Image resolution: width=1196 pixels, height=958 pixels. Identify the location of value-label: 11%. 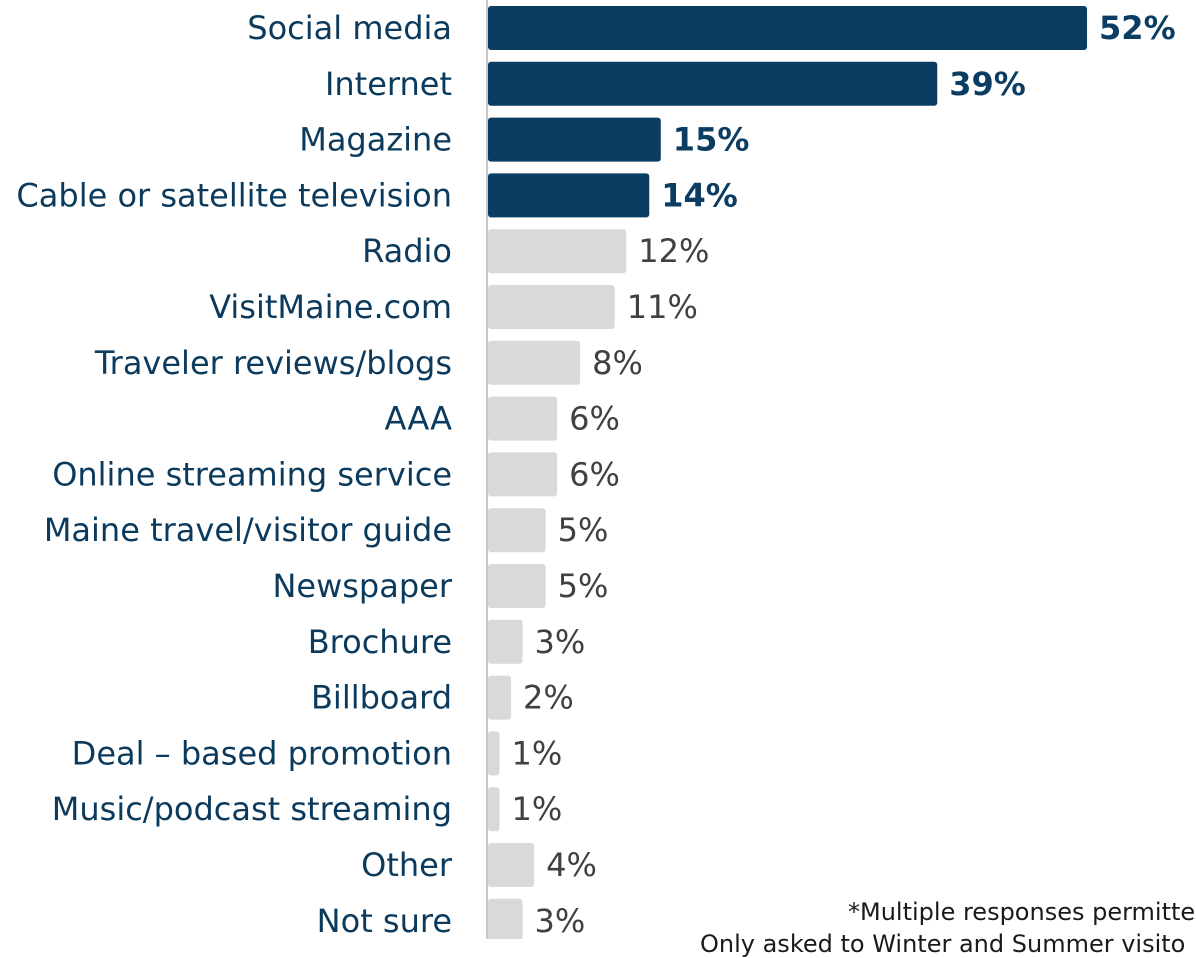
(662, 307).